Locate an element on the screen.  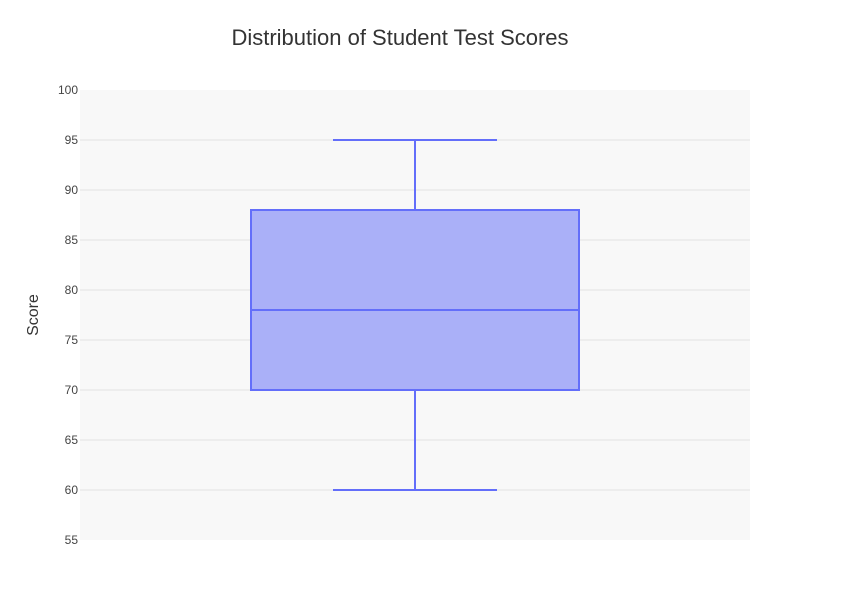
y-axis-label: Score is located at coordinates (33, 315).